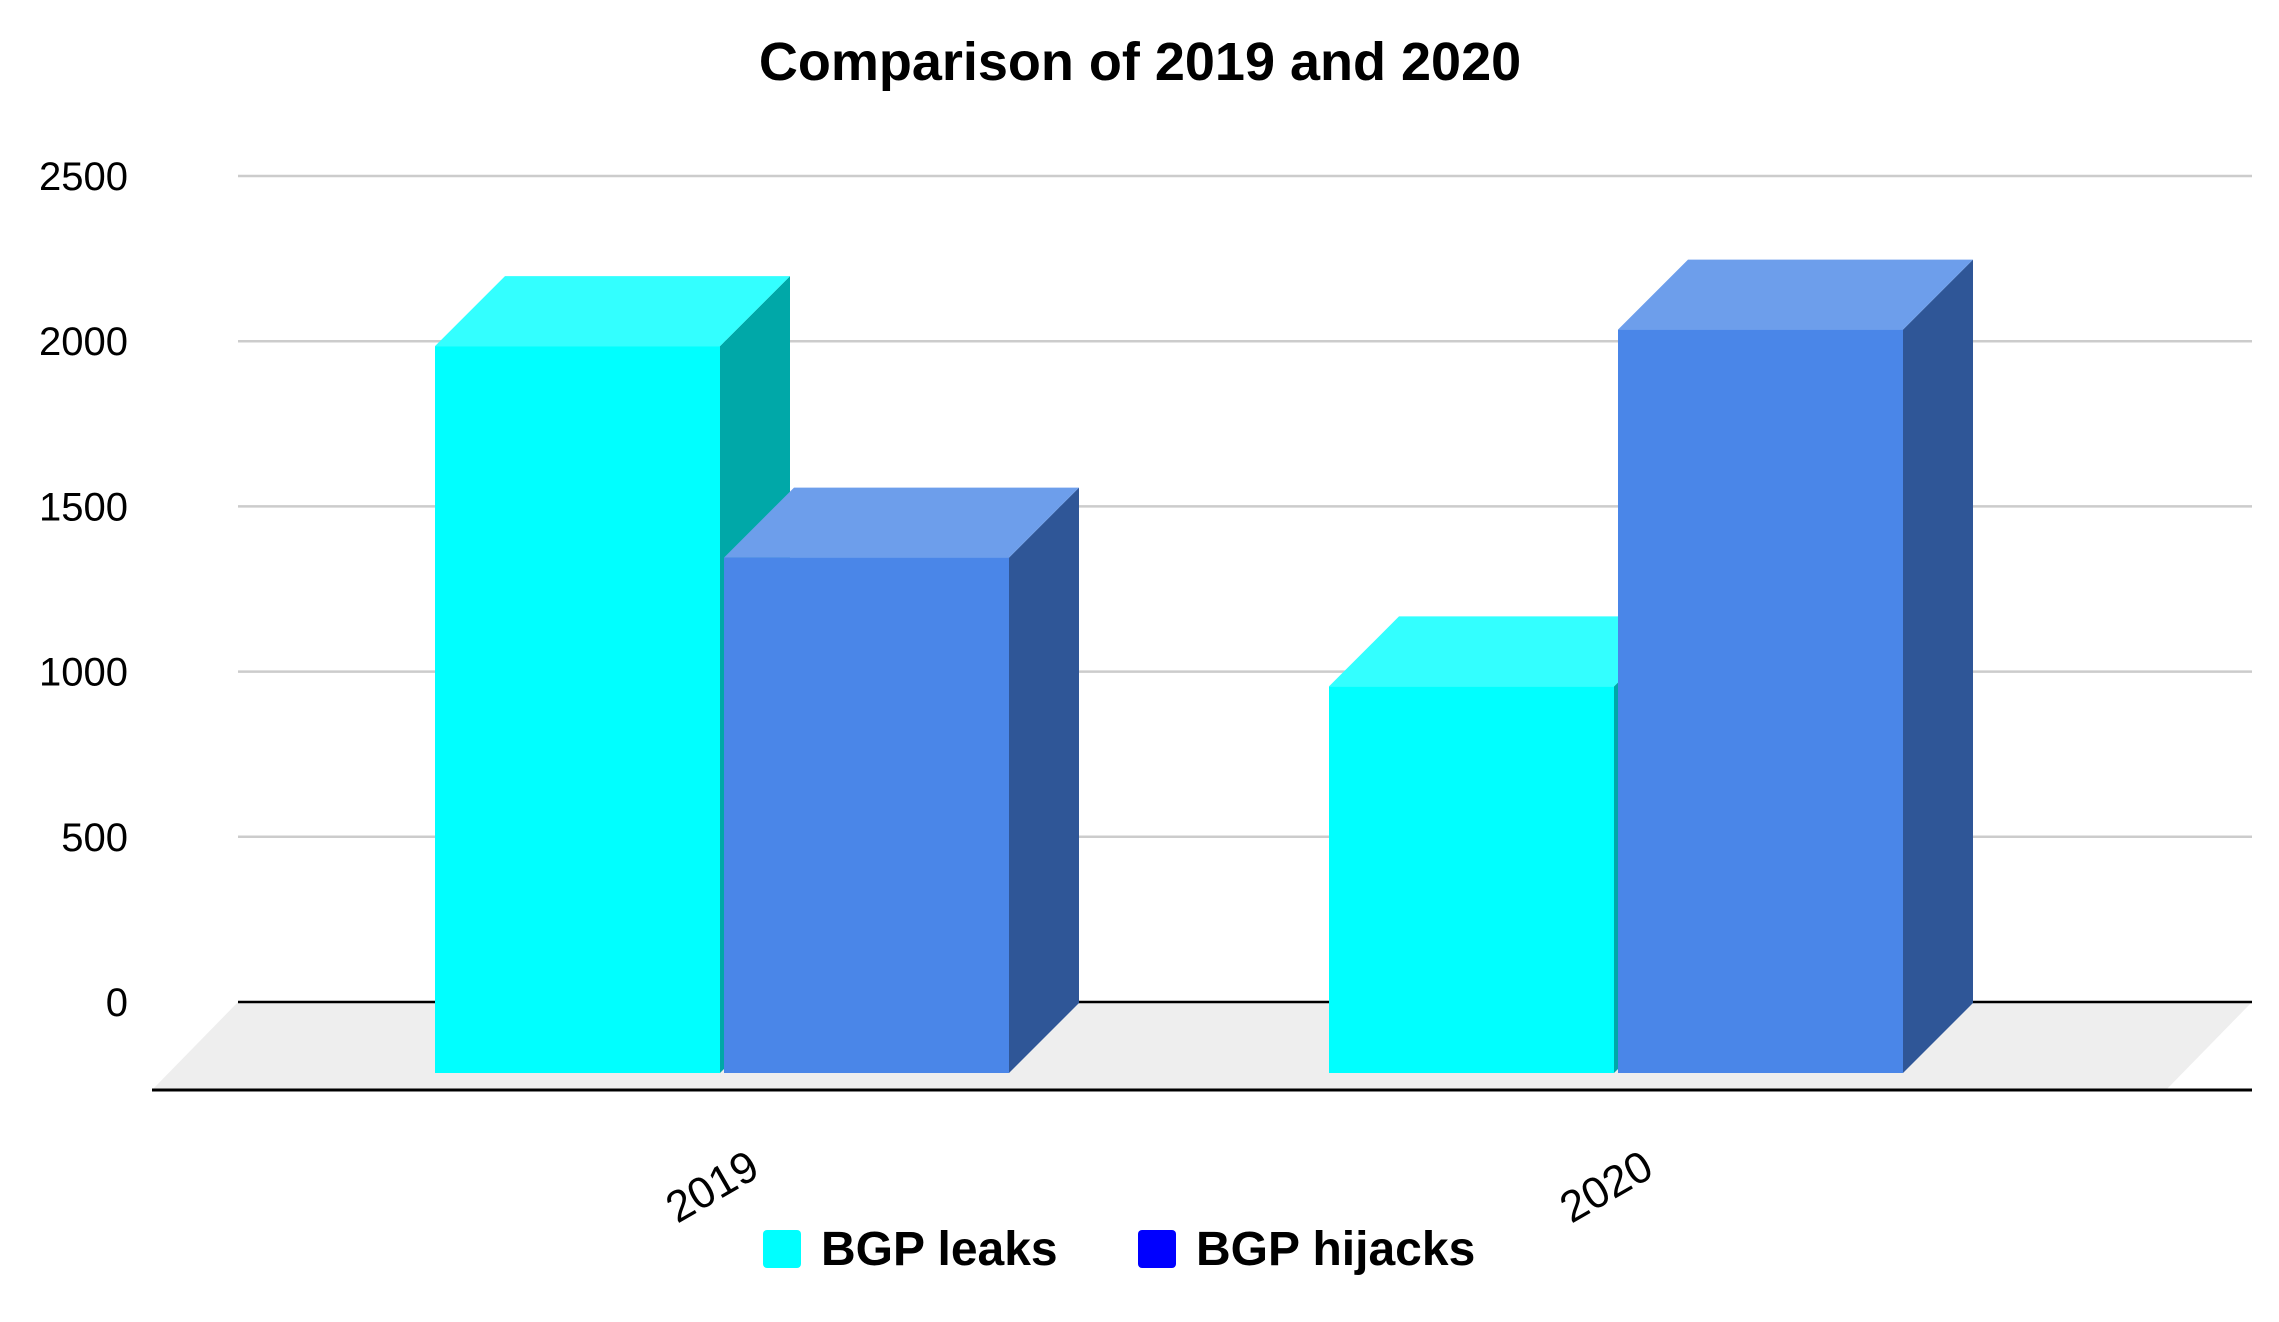 The width and height of the screenshot is (2279, 1322). Describe the element at coordinates (712, 1186) in the screenshot. I see `x-tick-label: 2019` at that location.